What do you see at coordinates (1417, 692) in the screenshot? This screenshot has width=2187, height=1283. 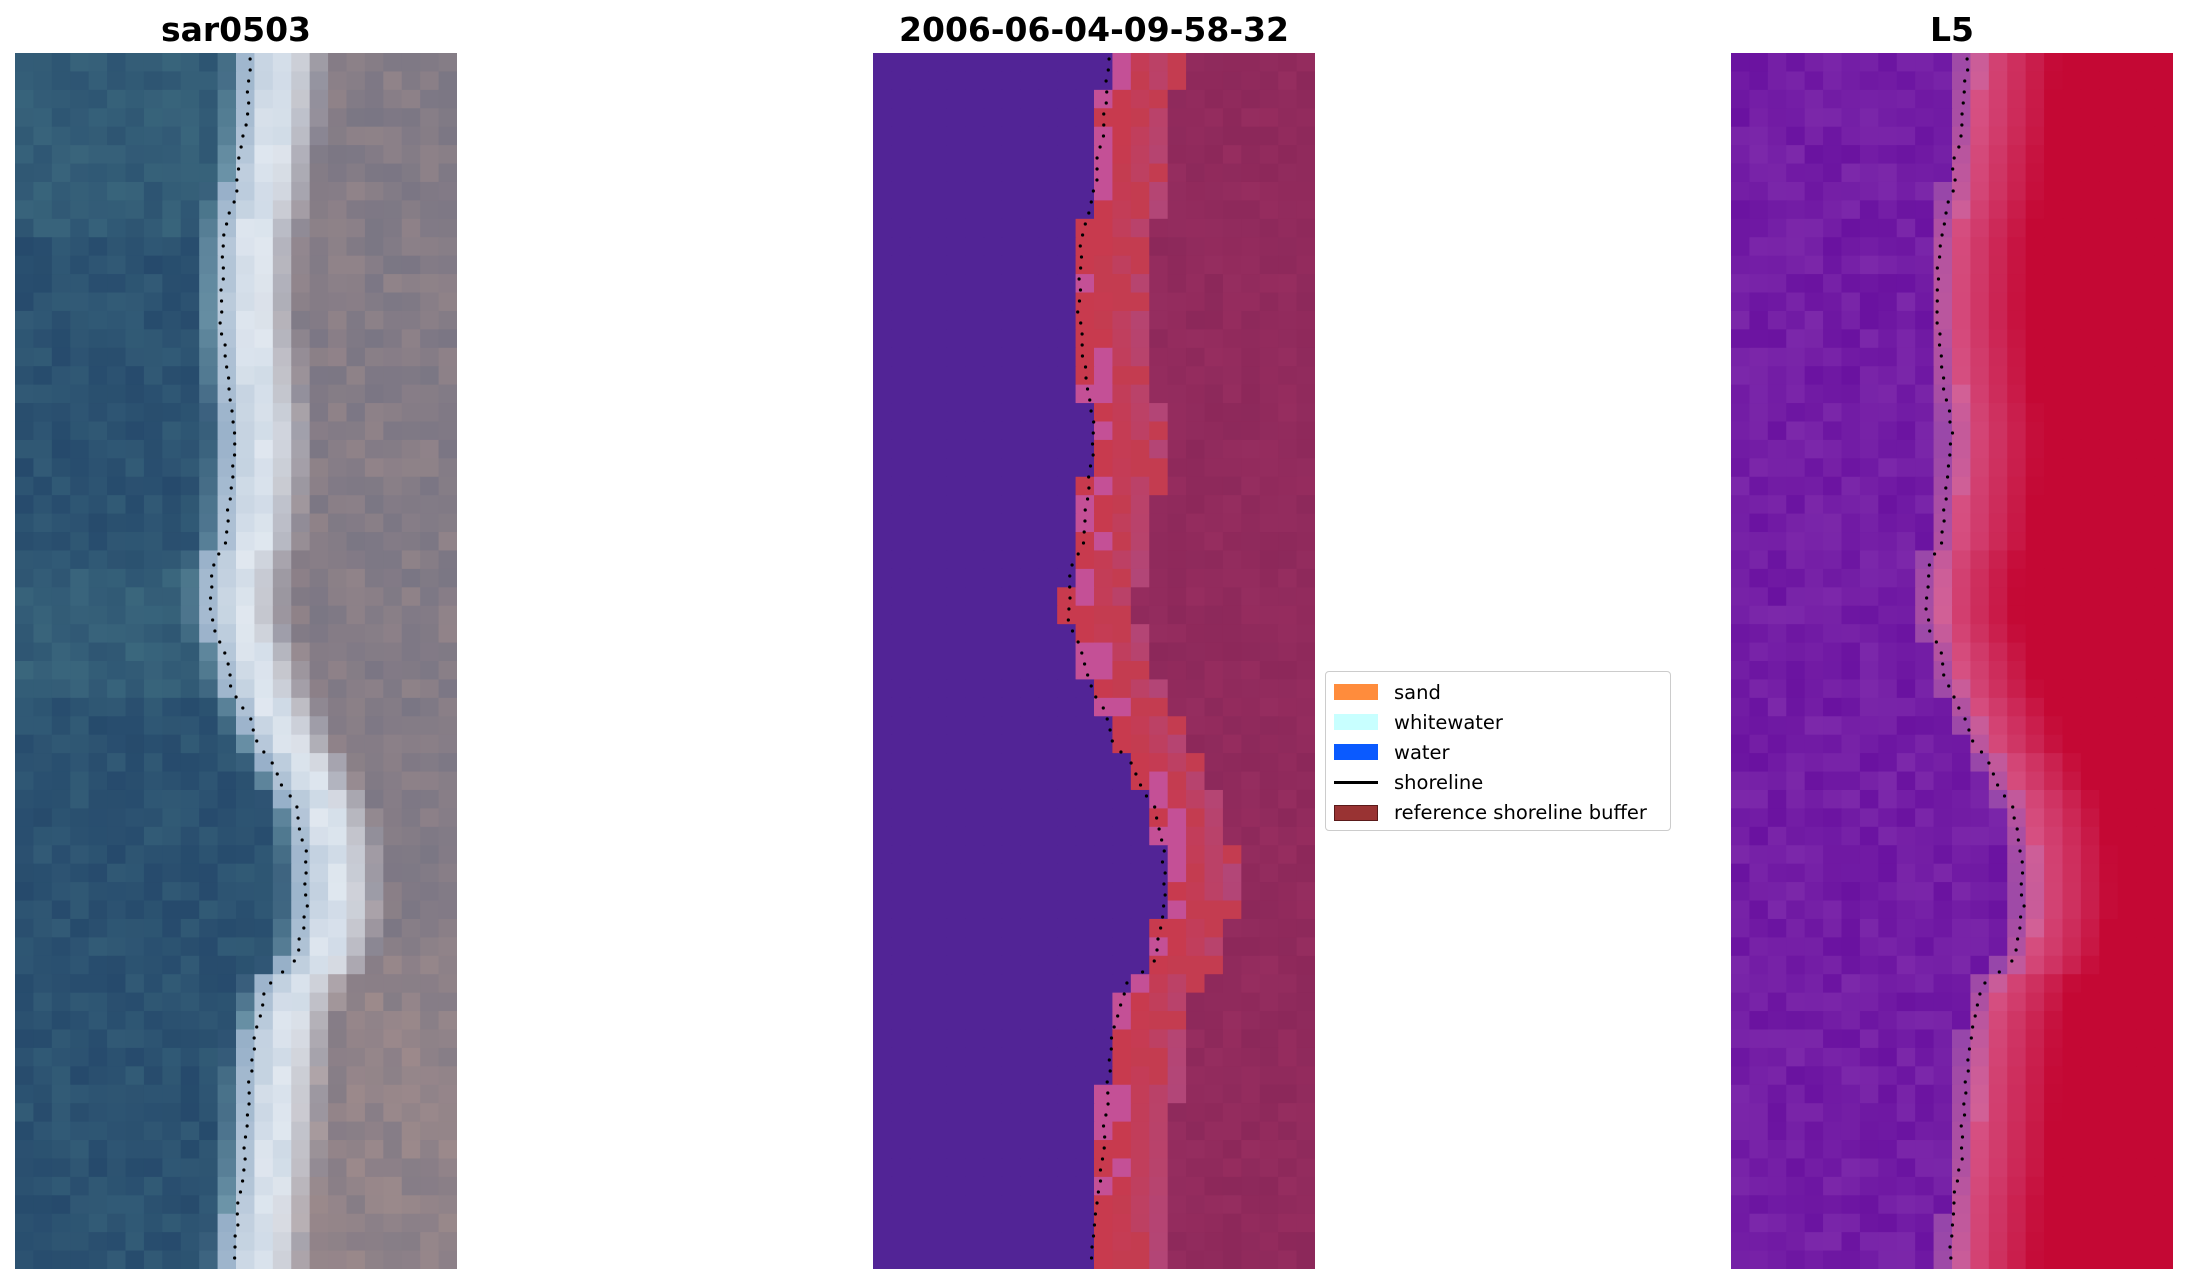 I see `legend-label: sand` at bounding box center [1417, 692].